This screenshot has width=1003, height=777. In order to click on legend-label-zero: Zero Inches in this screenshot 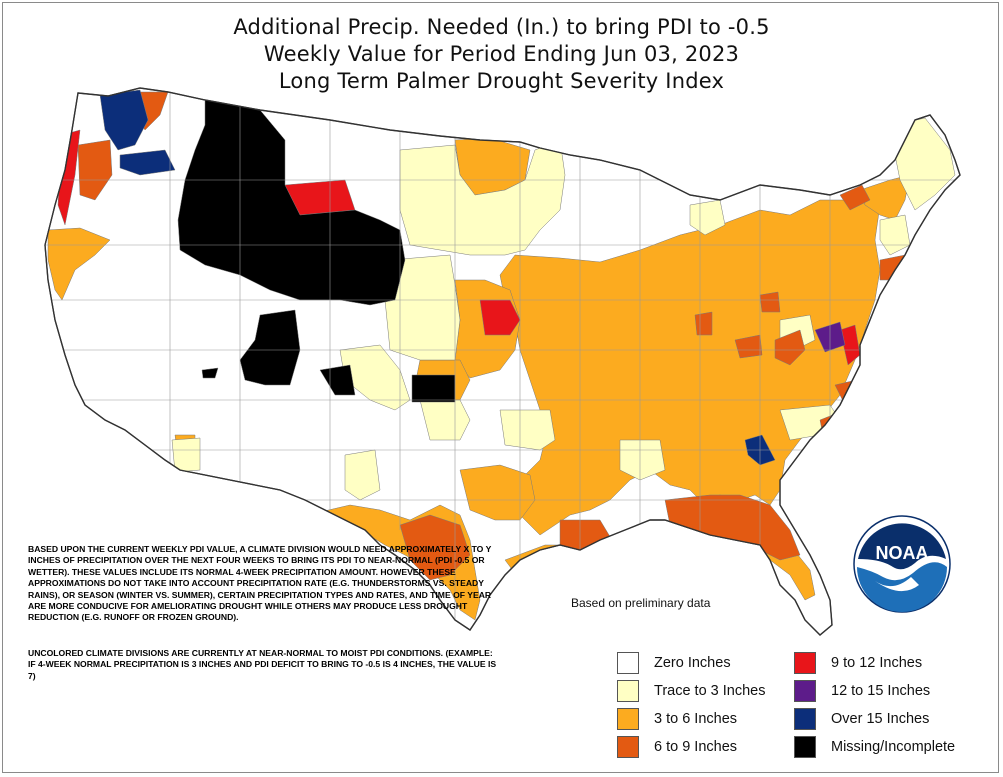, I will do `click(692, 663)`.